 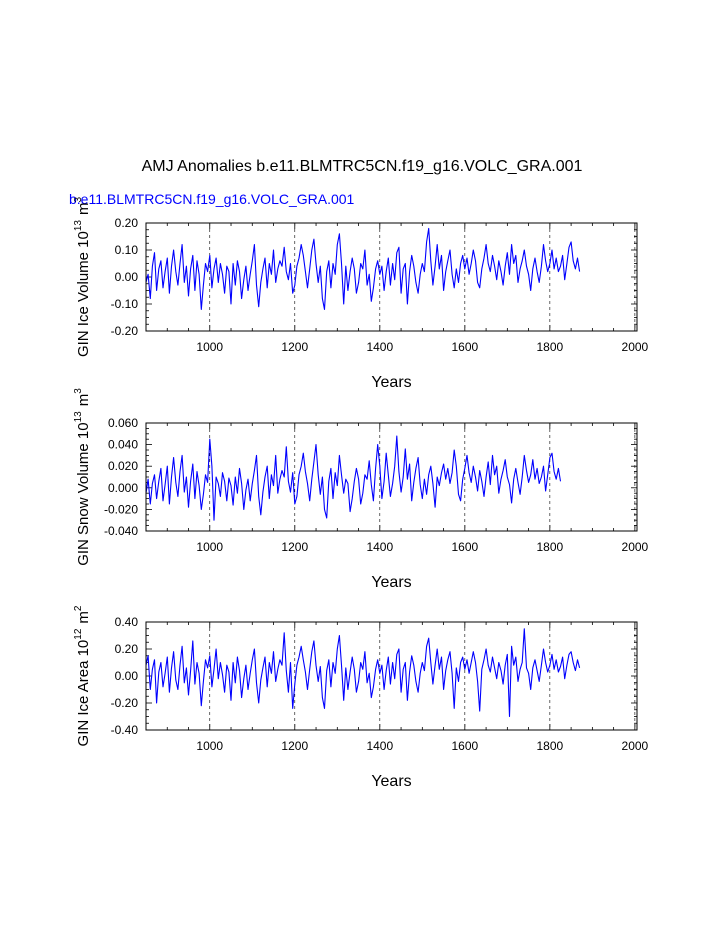 I want to click on y-axis-label: GIN Ice Area 1012 m2, so click(x=82, y=675).